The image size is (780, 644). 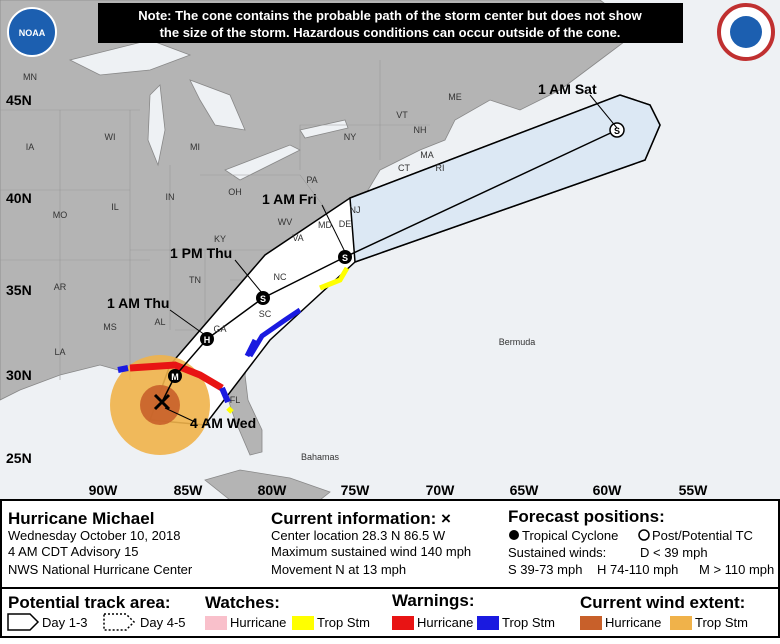 What do you see at coordinates (637, 569) in the screenshot?
I see `wind-class: H 74-110 mph` at bounding box center [637, 569].